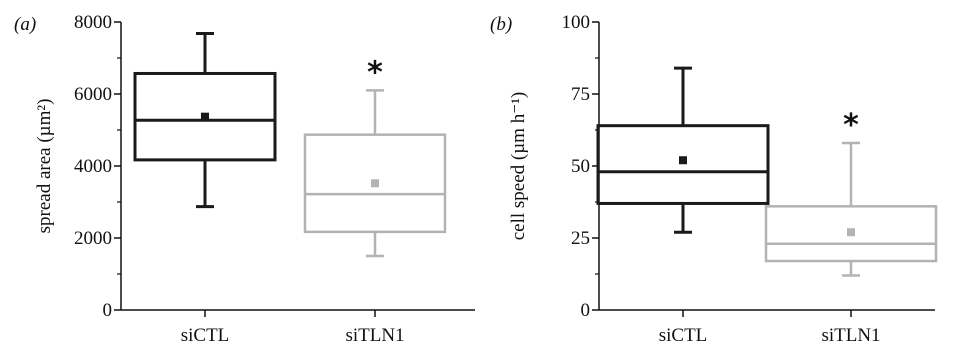  Describe the element at coordinates (25, 24) in the screenshot. I see `panel-label: (a)` at that location.